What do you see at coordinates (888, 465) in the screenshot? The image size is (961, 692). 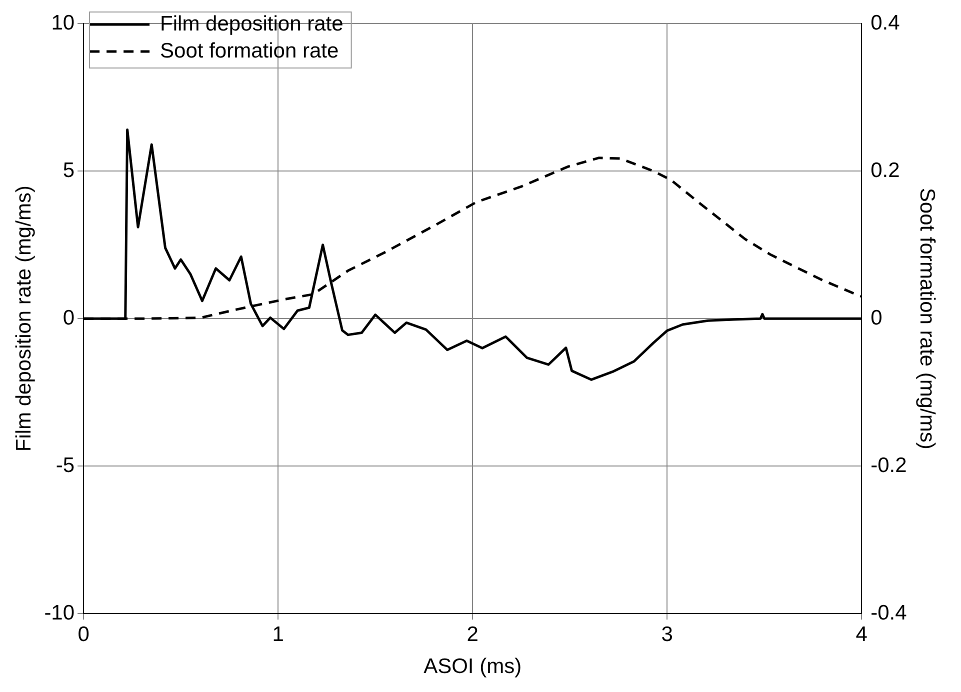 I see `y2-tick-label: -0.2` at bounding box center [888, 465].